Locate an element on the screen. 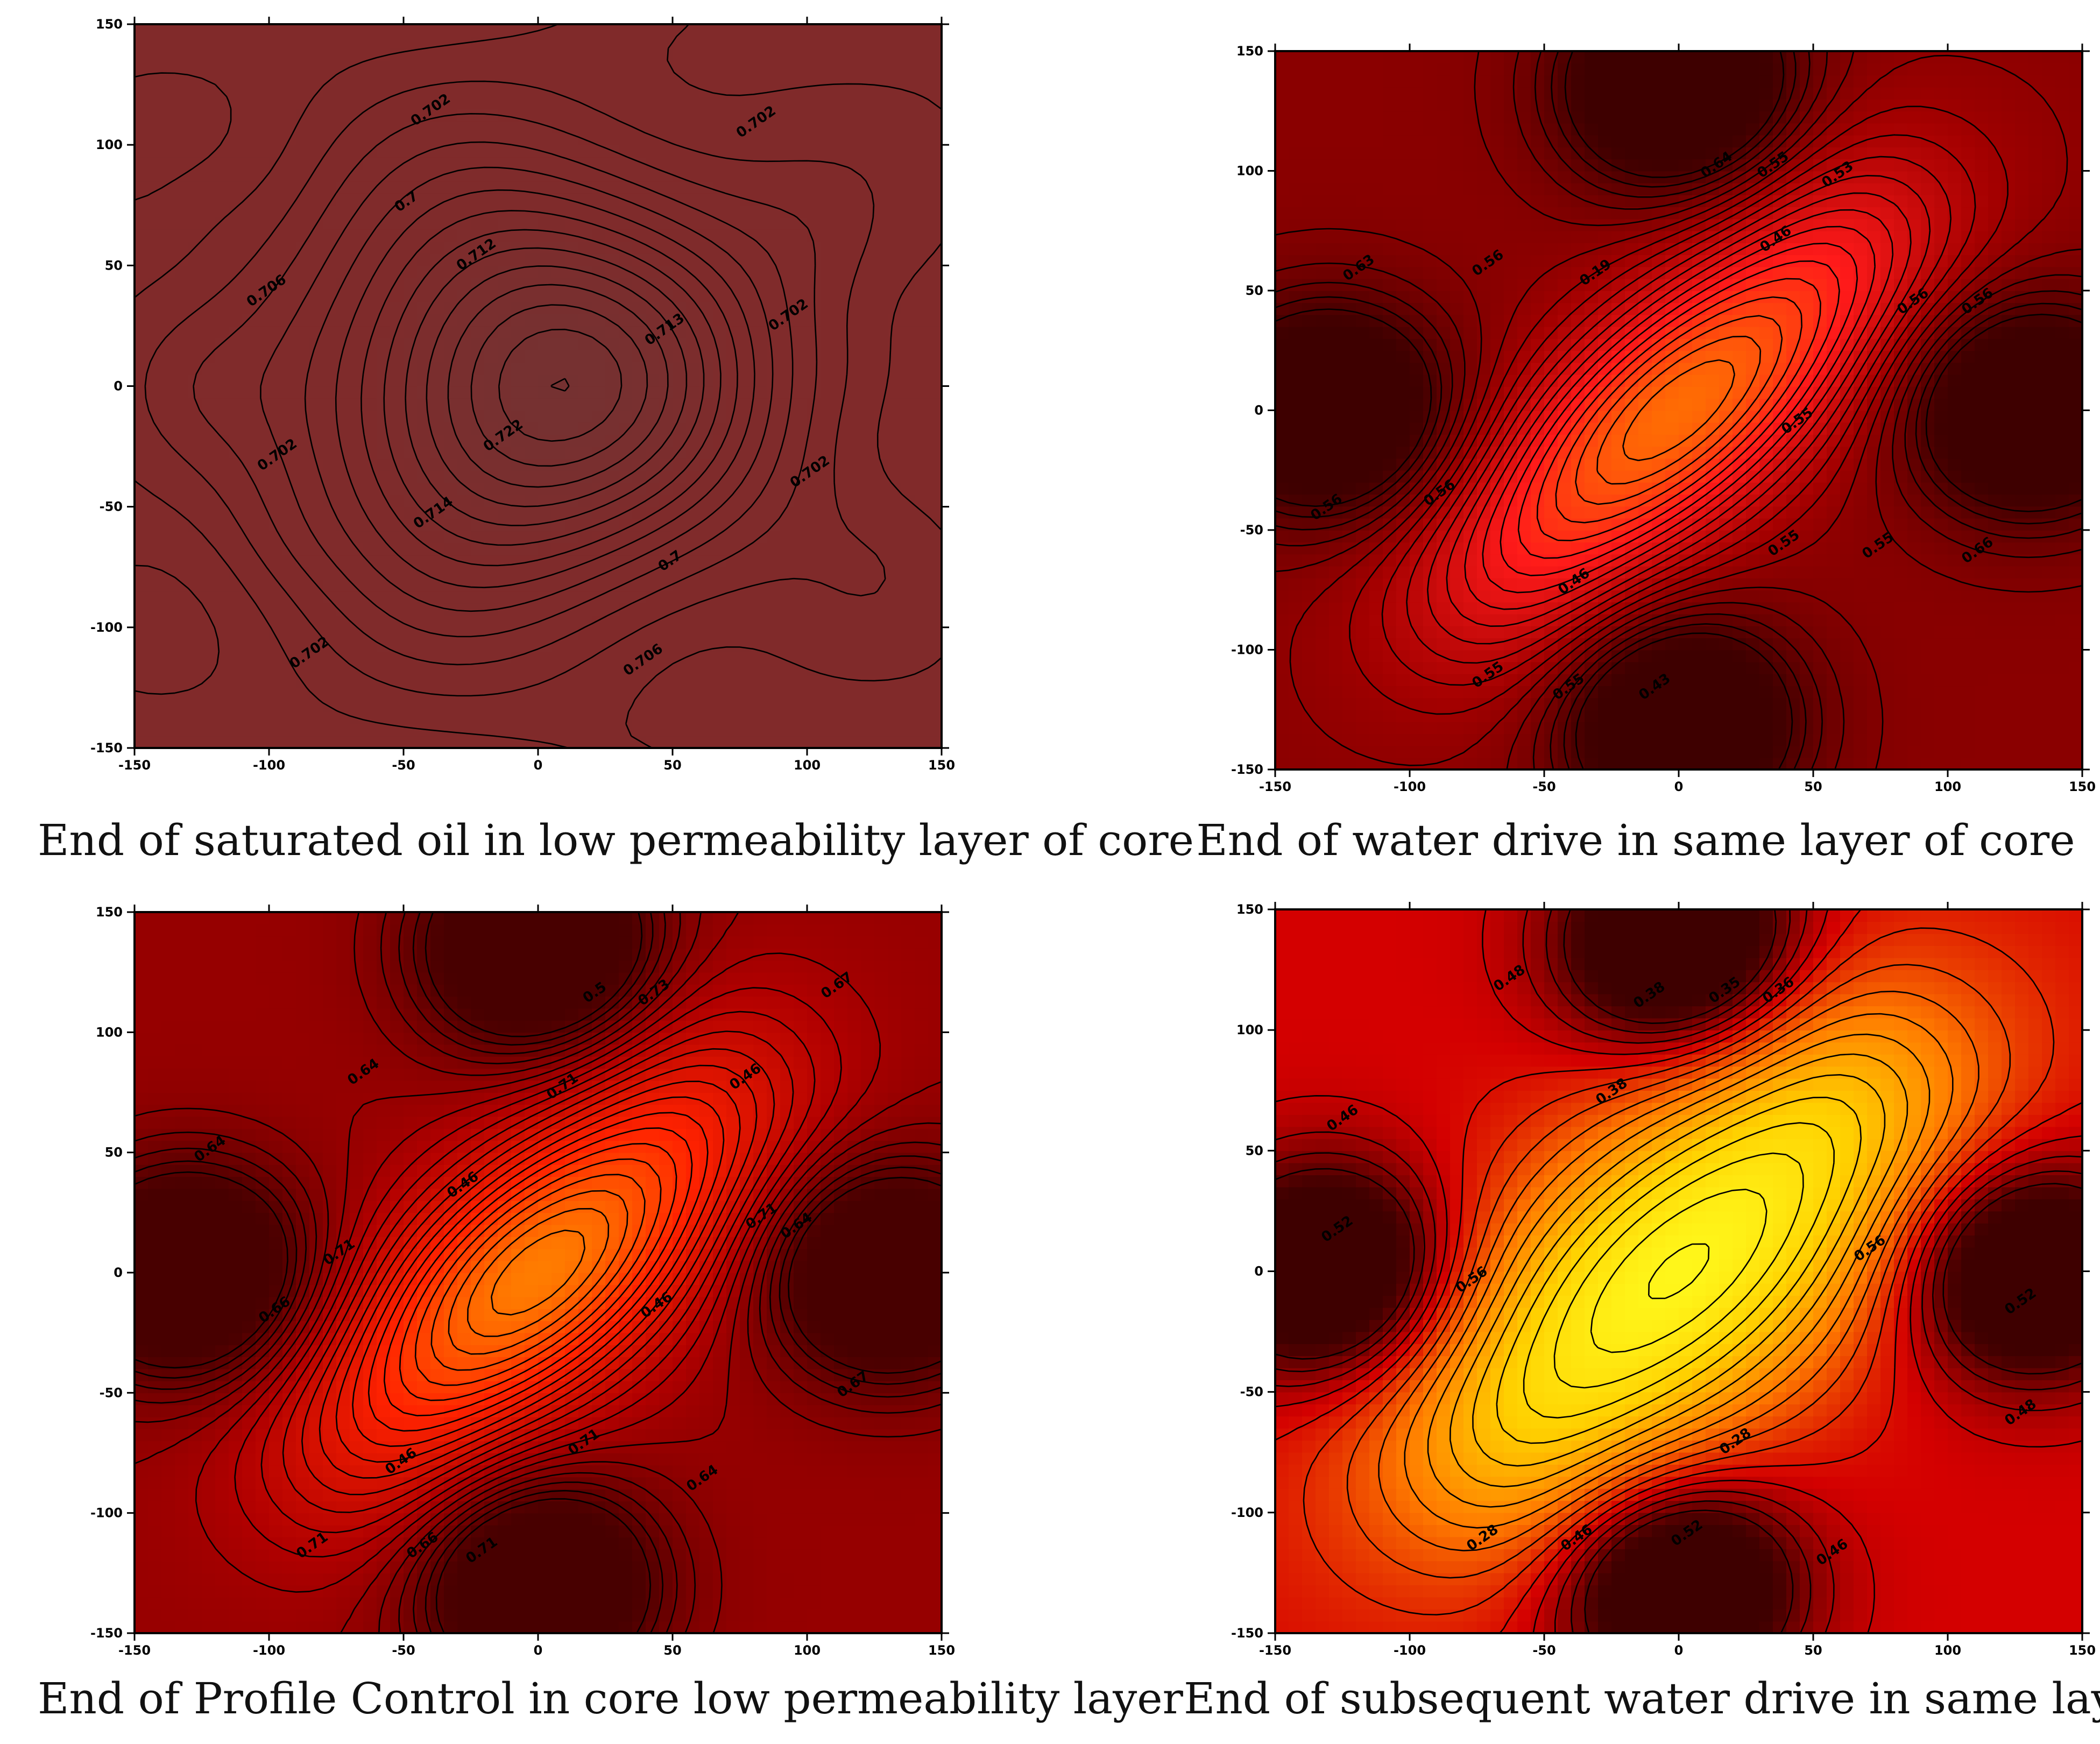 The image size is (2100, 1744). chart-caption-2: End of water drive in same layer of core is located at coordinates (1635, 840).